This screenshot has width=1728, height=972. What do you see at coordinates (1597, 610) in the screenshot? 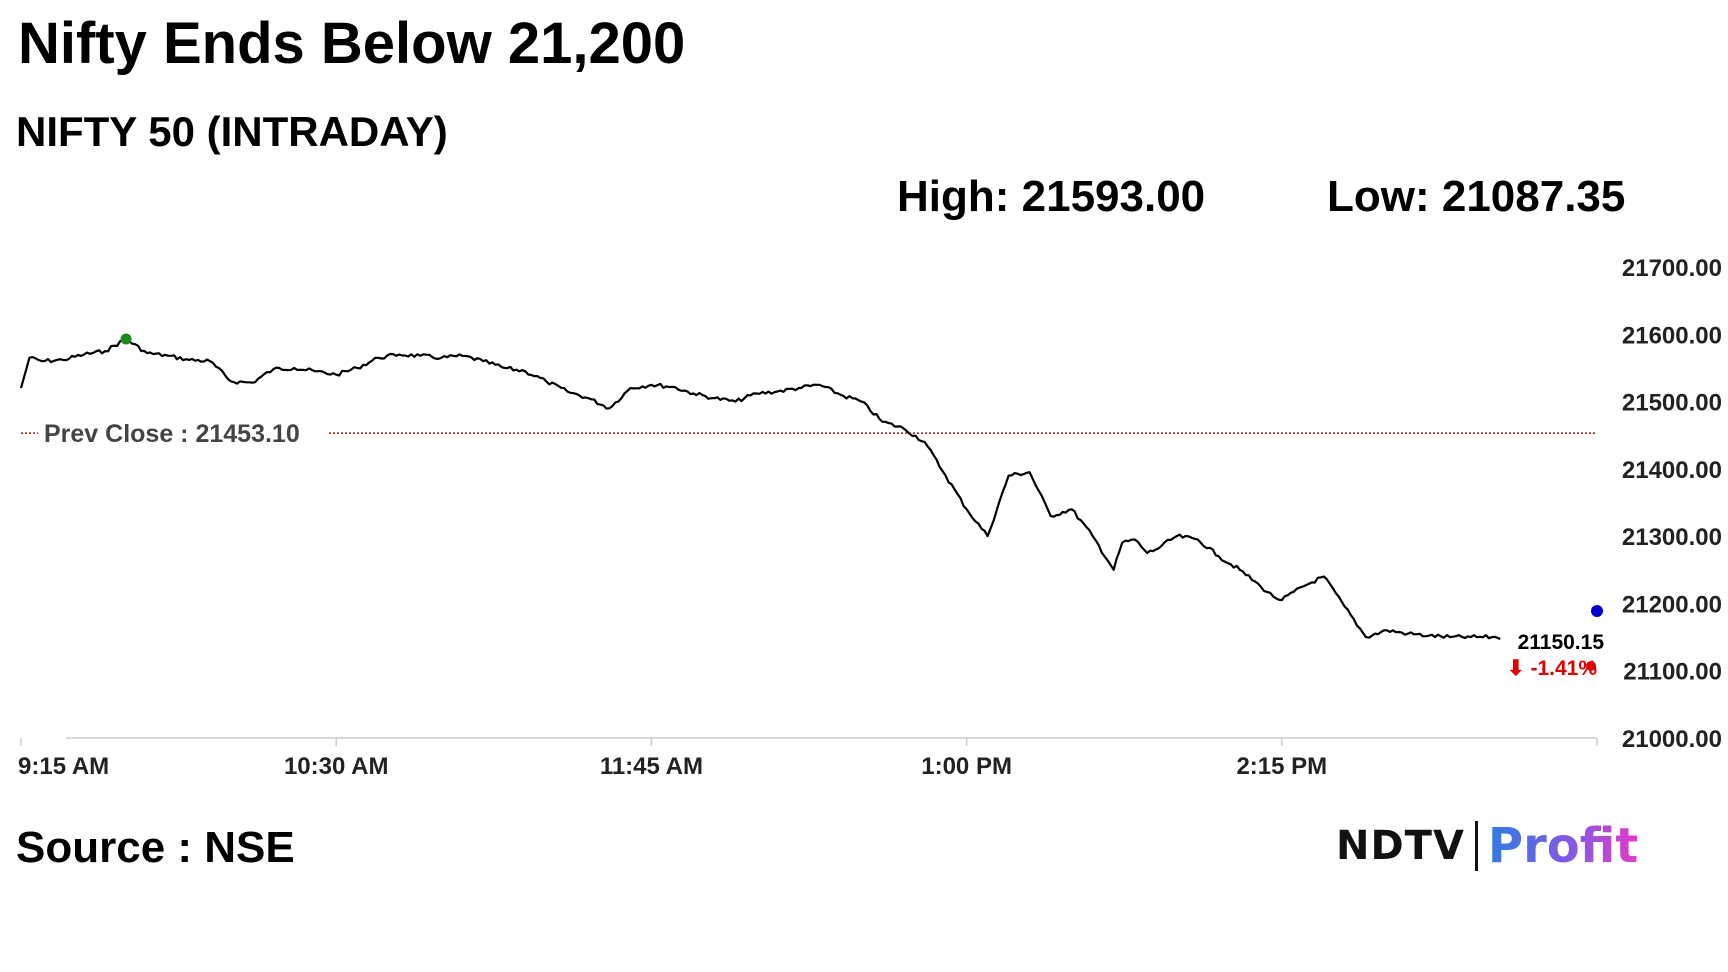
I see `last-price-marker` at bounding box center [1597, 610].